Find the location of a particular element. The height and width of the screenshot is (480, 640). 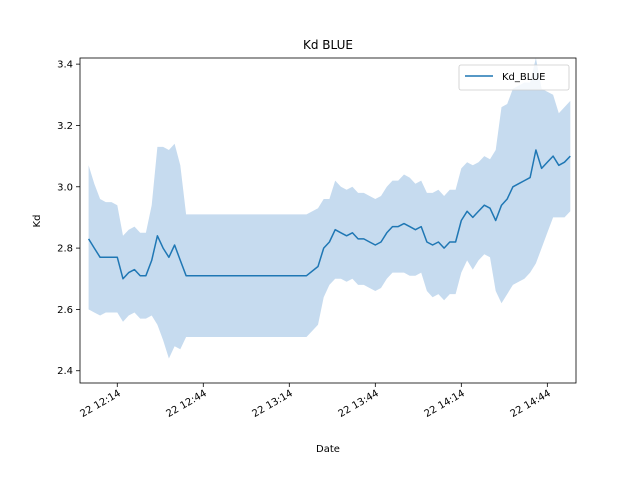

chart-title: Kd BLUE is located at coordinates (328, 45).